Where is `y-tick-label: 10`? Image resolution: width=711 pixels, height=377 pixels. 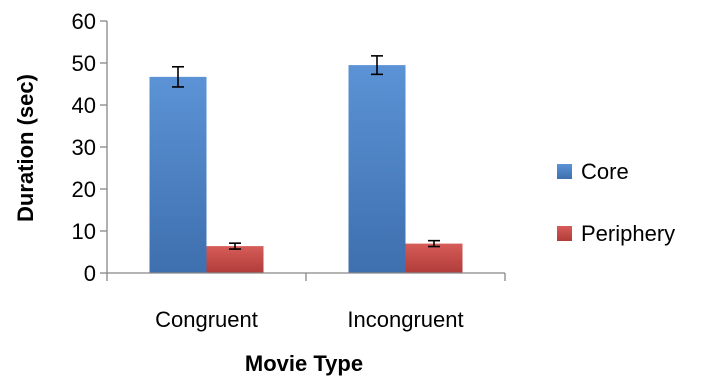 y-tick-label: 10 is located at coordinates (84, 231).